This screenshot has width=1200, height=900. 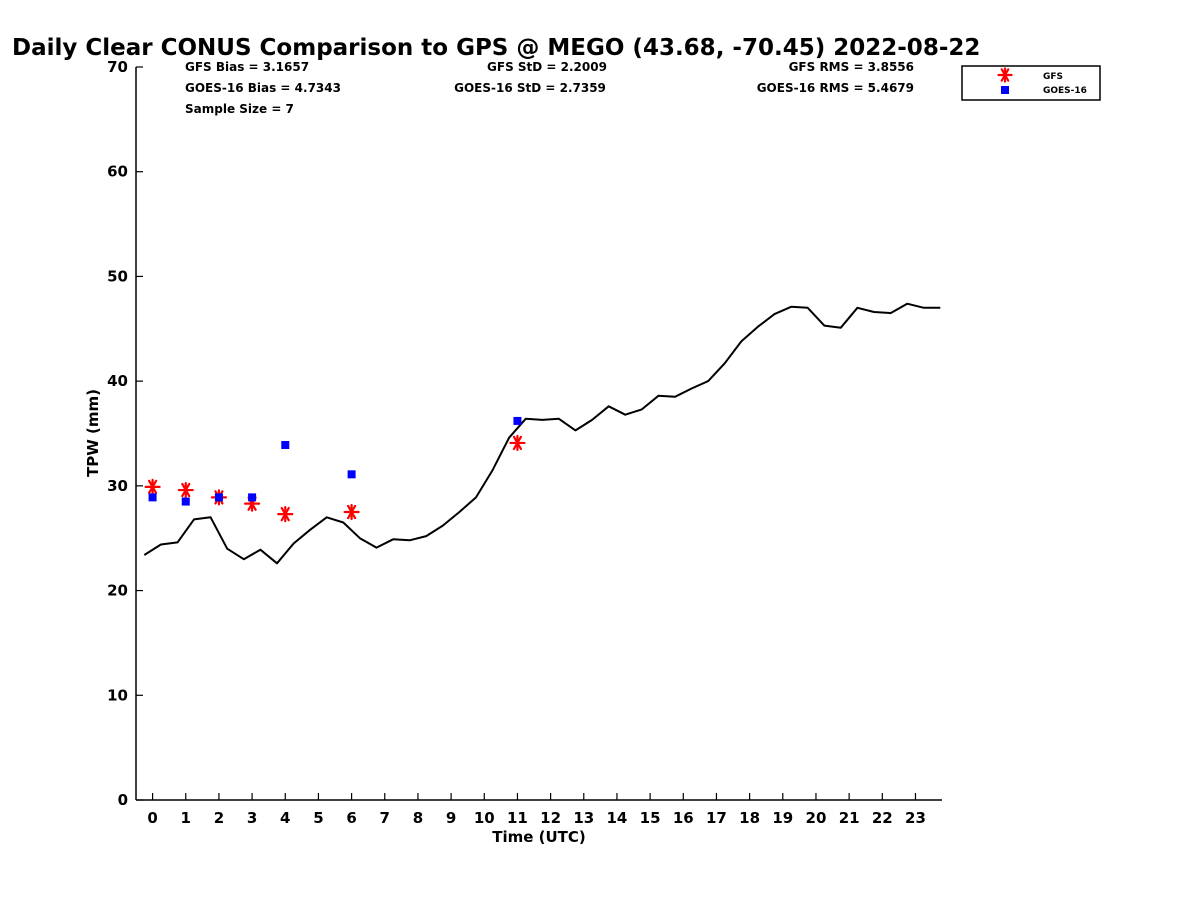 What do you see at coordinates (117, 591) in the screenshot?
I see `y-tick-label: 20` at bounding box center [117, 591].